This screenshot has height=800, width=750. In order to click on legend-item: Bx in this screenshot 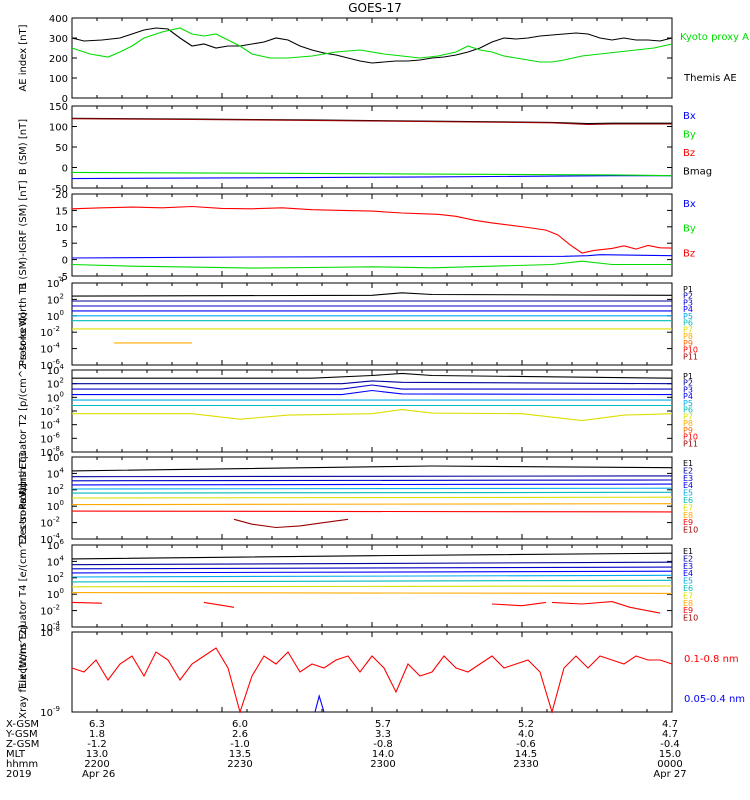, I will do `click(689, 116)`.